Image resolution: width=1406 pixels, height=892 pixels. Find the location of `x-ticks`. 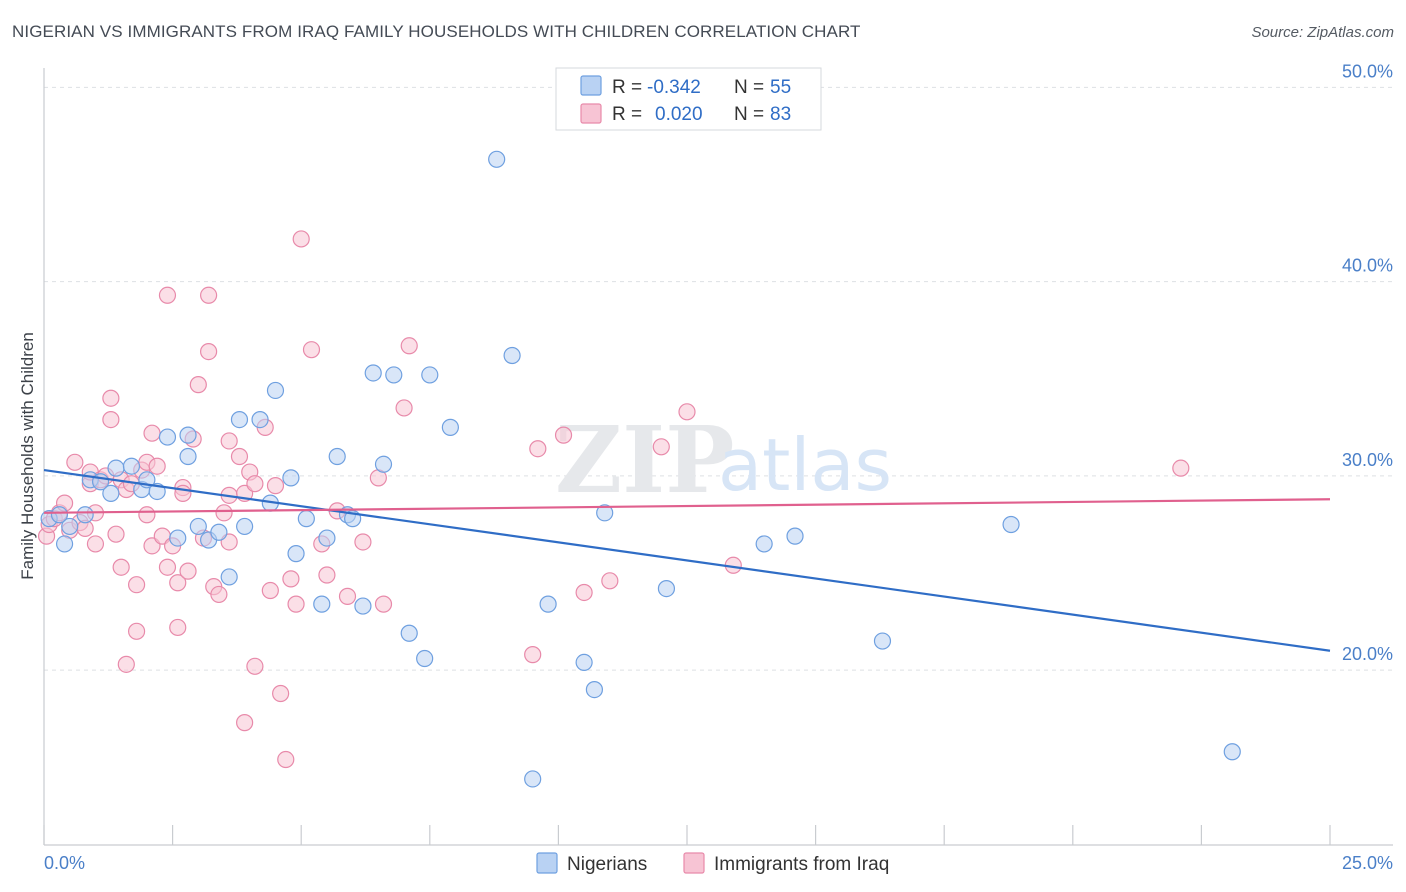

x-ticks is located at coordinates (687, 835).